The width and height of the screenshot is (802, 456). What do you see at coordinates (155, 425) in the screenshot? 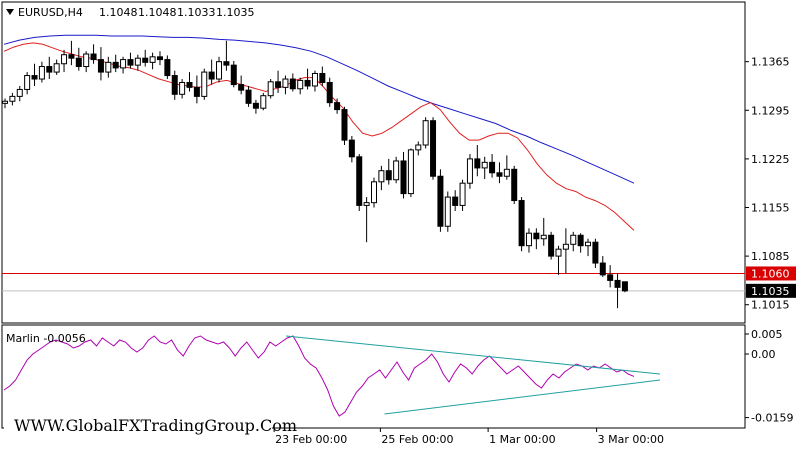
I see `watermark-text: WWW.GlobalFXTradingGroup.Com` at bounding box center [155, 425].